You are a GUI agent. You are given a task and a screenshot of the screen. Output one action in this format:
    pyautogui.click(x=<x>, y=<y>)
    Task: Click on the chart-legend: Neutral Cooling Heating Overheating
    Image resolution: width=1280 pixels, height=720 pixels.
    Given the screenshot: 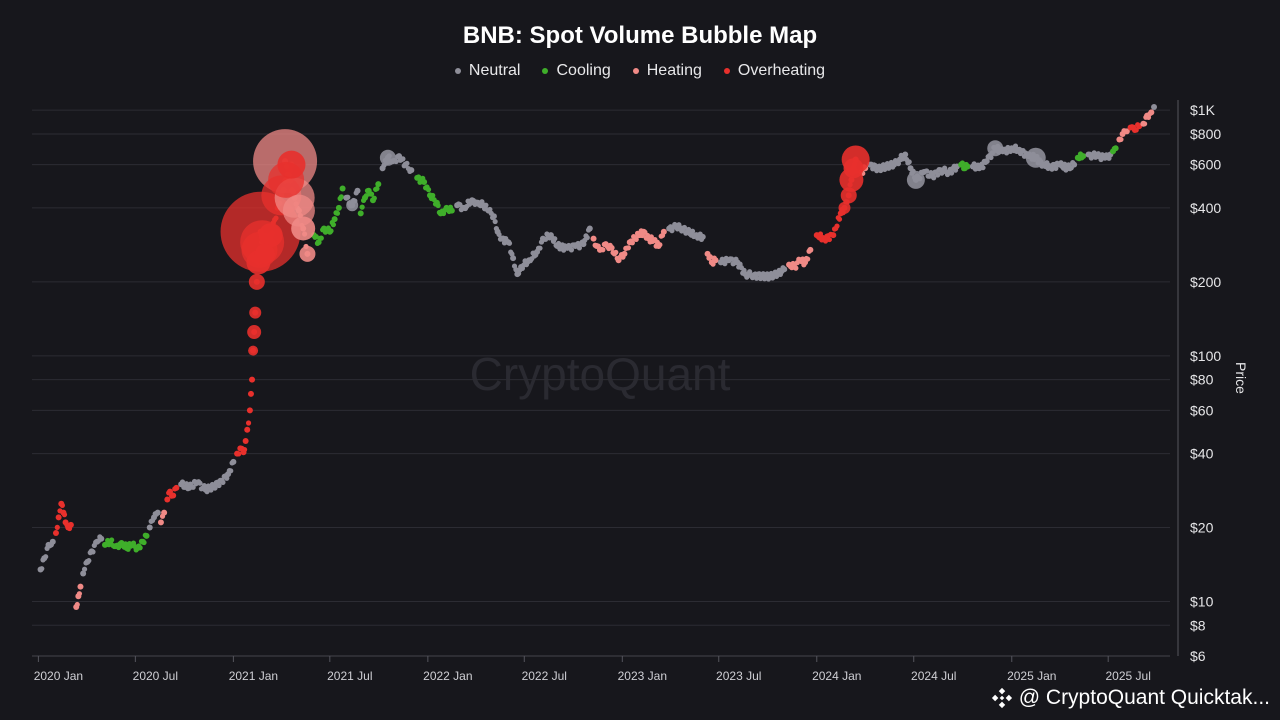 What is the action you would take?
    pyautogui.click(x=640, y=71)
    